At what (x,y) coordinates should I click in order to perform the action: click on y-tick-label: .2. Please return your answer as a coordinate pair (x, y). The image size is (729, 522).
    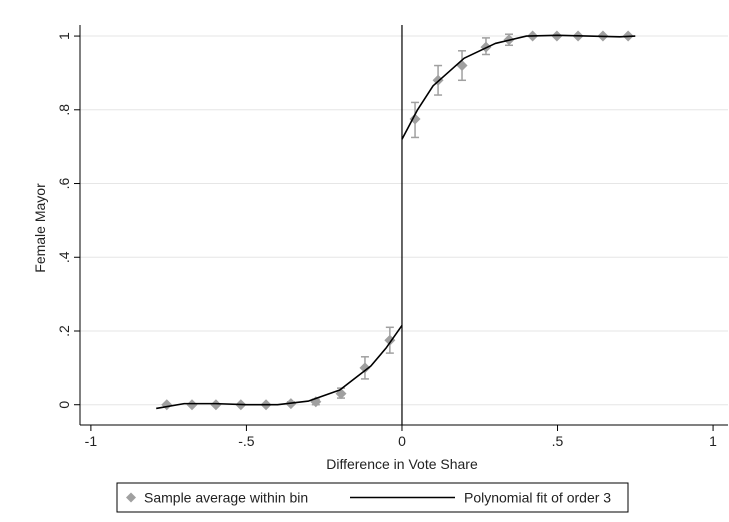
    Looking at the image, I should click on (64, 331).